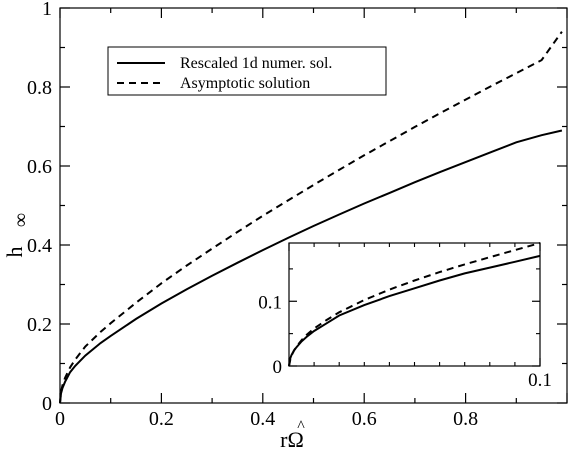  I want to click on x-tick-label: 0.8, so click(465, 419).